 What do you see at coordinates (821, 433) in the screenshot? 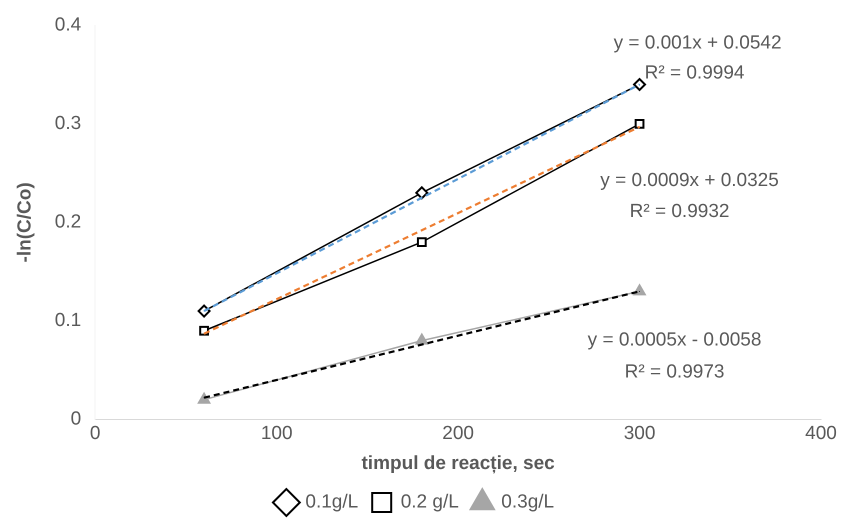
I see `x-tick-label: 400` at bounding box center [821, 433].